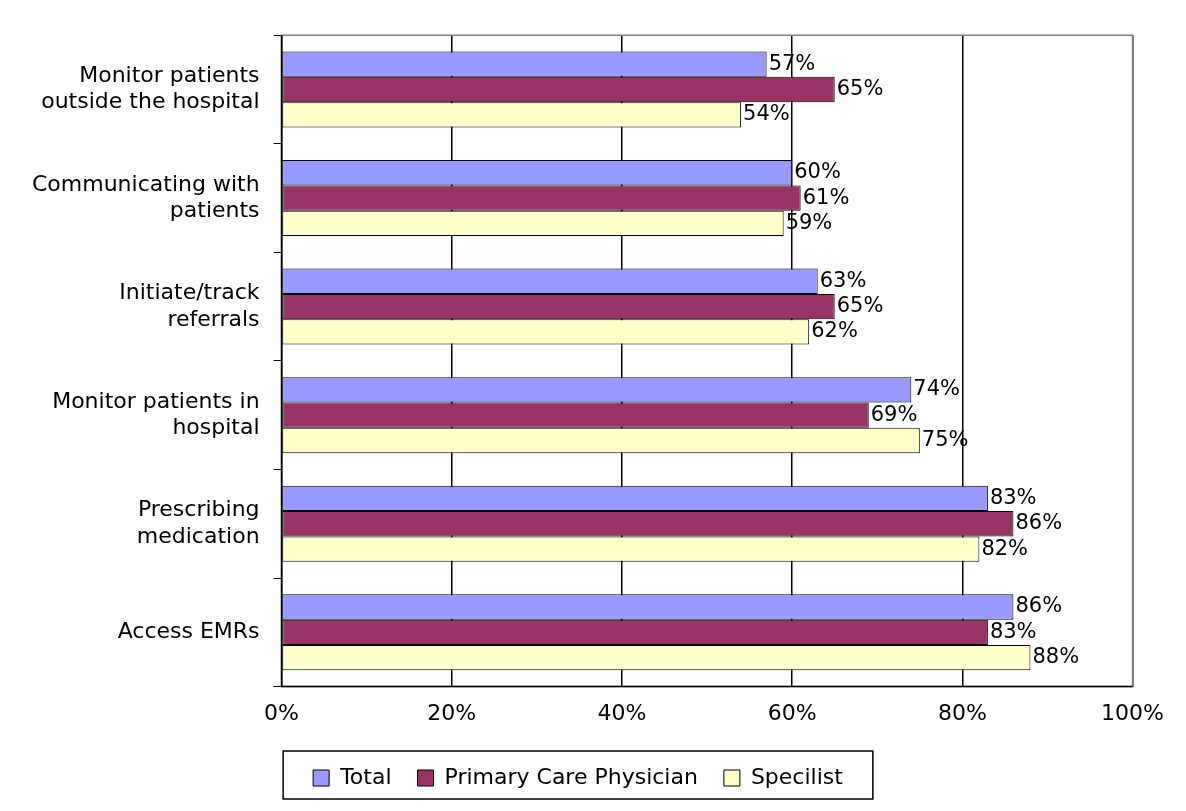 The height and width of the screenshot is (811, 1186). What do you see at coordinates (622, 712) in the screenshot?
I see `x-tick-label: 40%` at bounding box center [622, 712].